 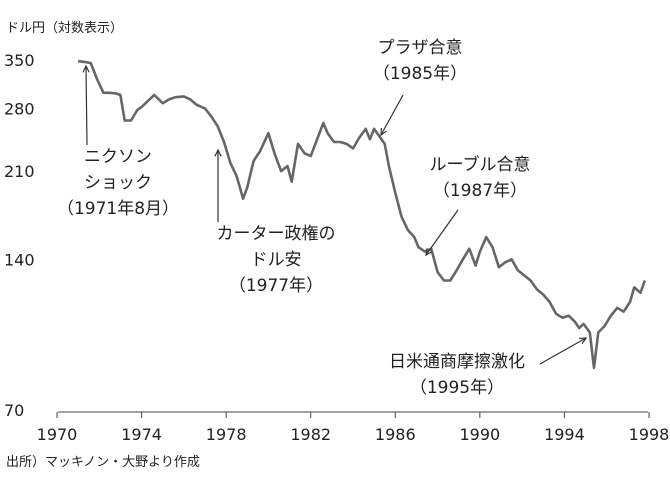 What do you see at coordinates (563, 351) in the screenshot?
I see `annotation-japan_us-arrow` at bounding box center [563, 351].